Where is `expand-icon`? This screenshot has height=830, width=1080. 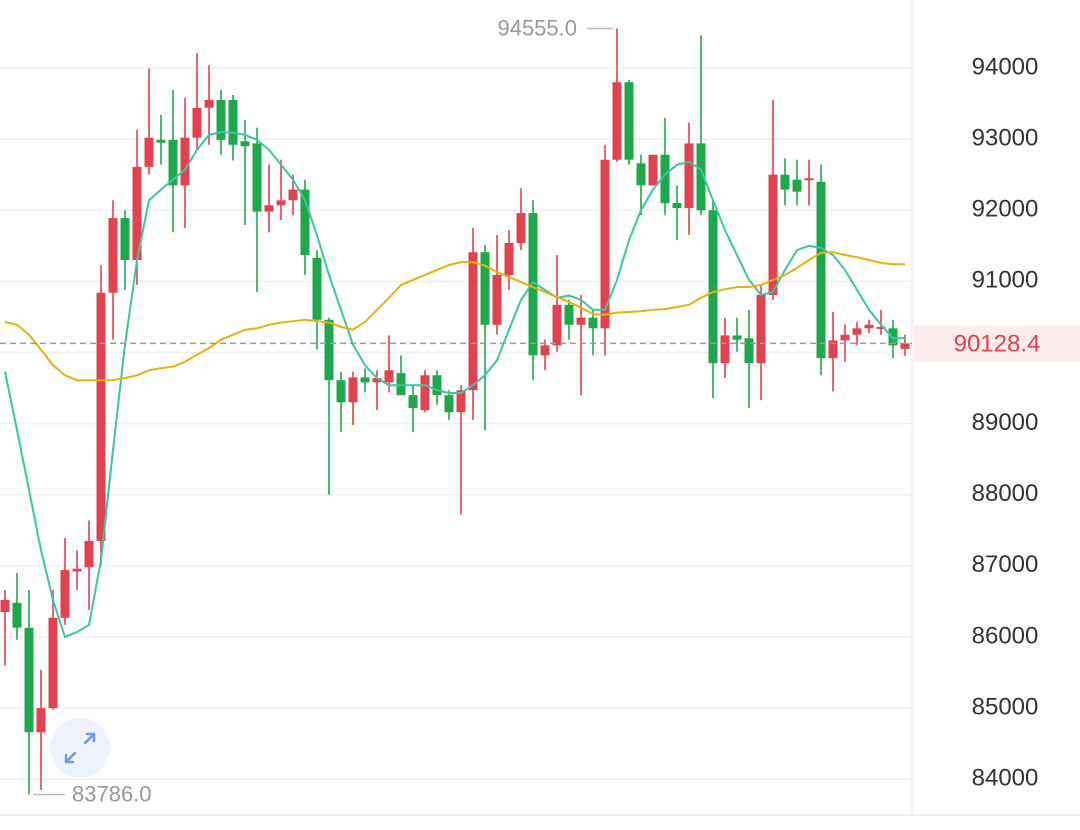 expand-icon is located at coordinates (80, 748).